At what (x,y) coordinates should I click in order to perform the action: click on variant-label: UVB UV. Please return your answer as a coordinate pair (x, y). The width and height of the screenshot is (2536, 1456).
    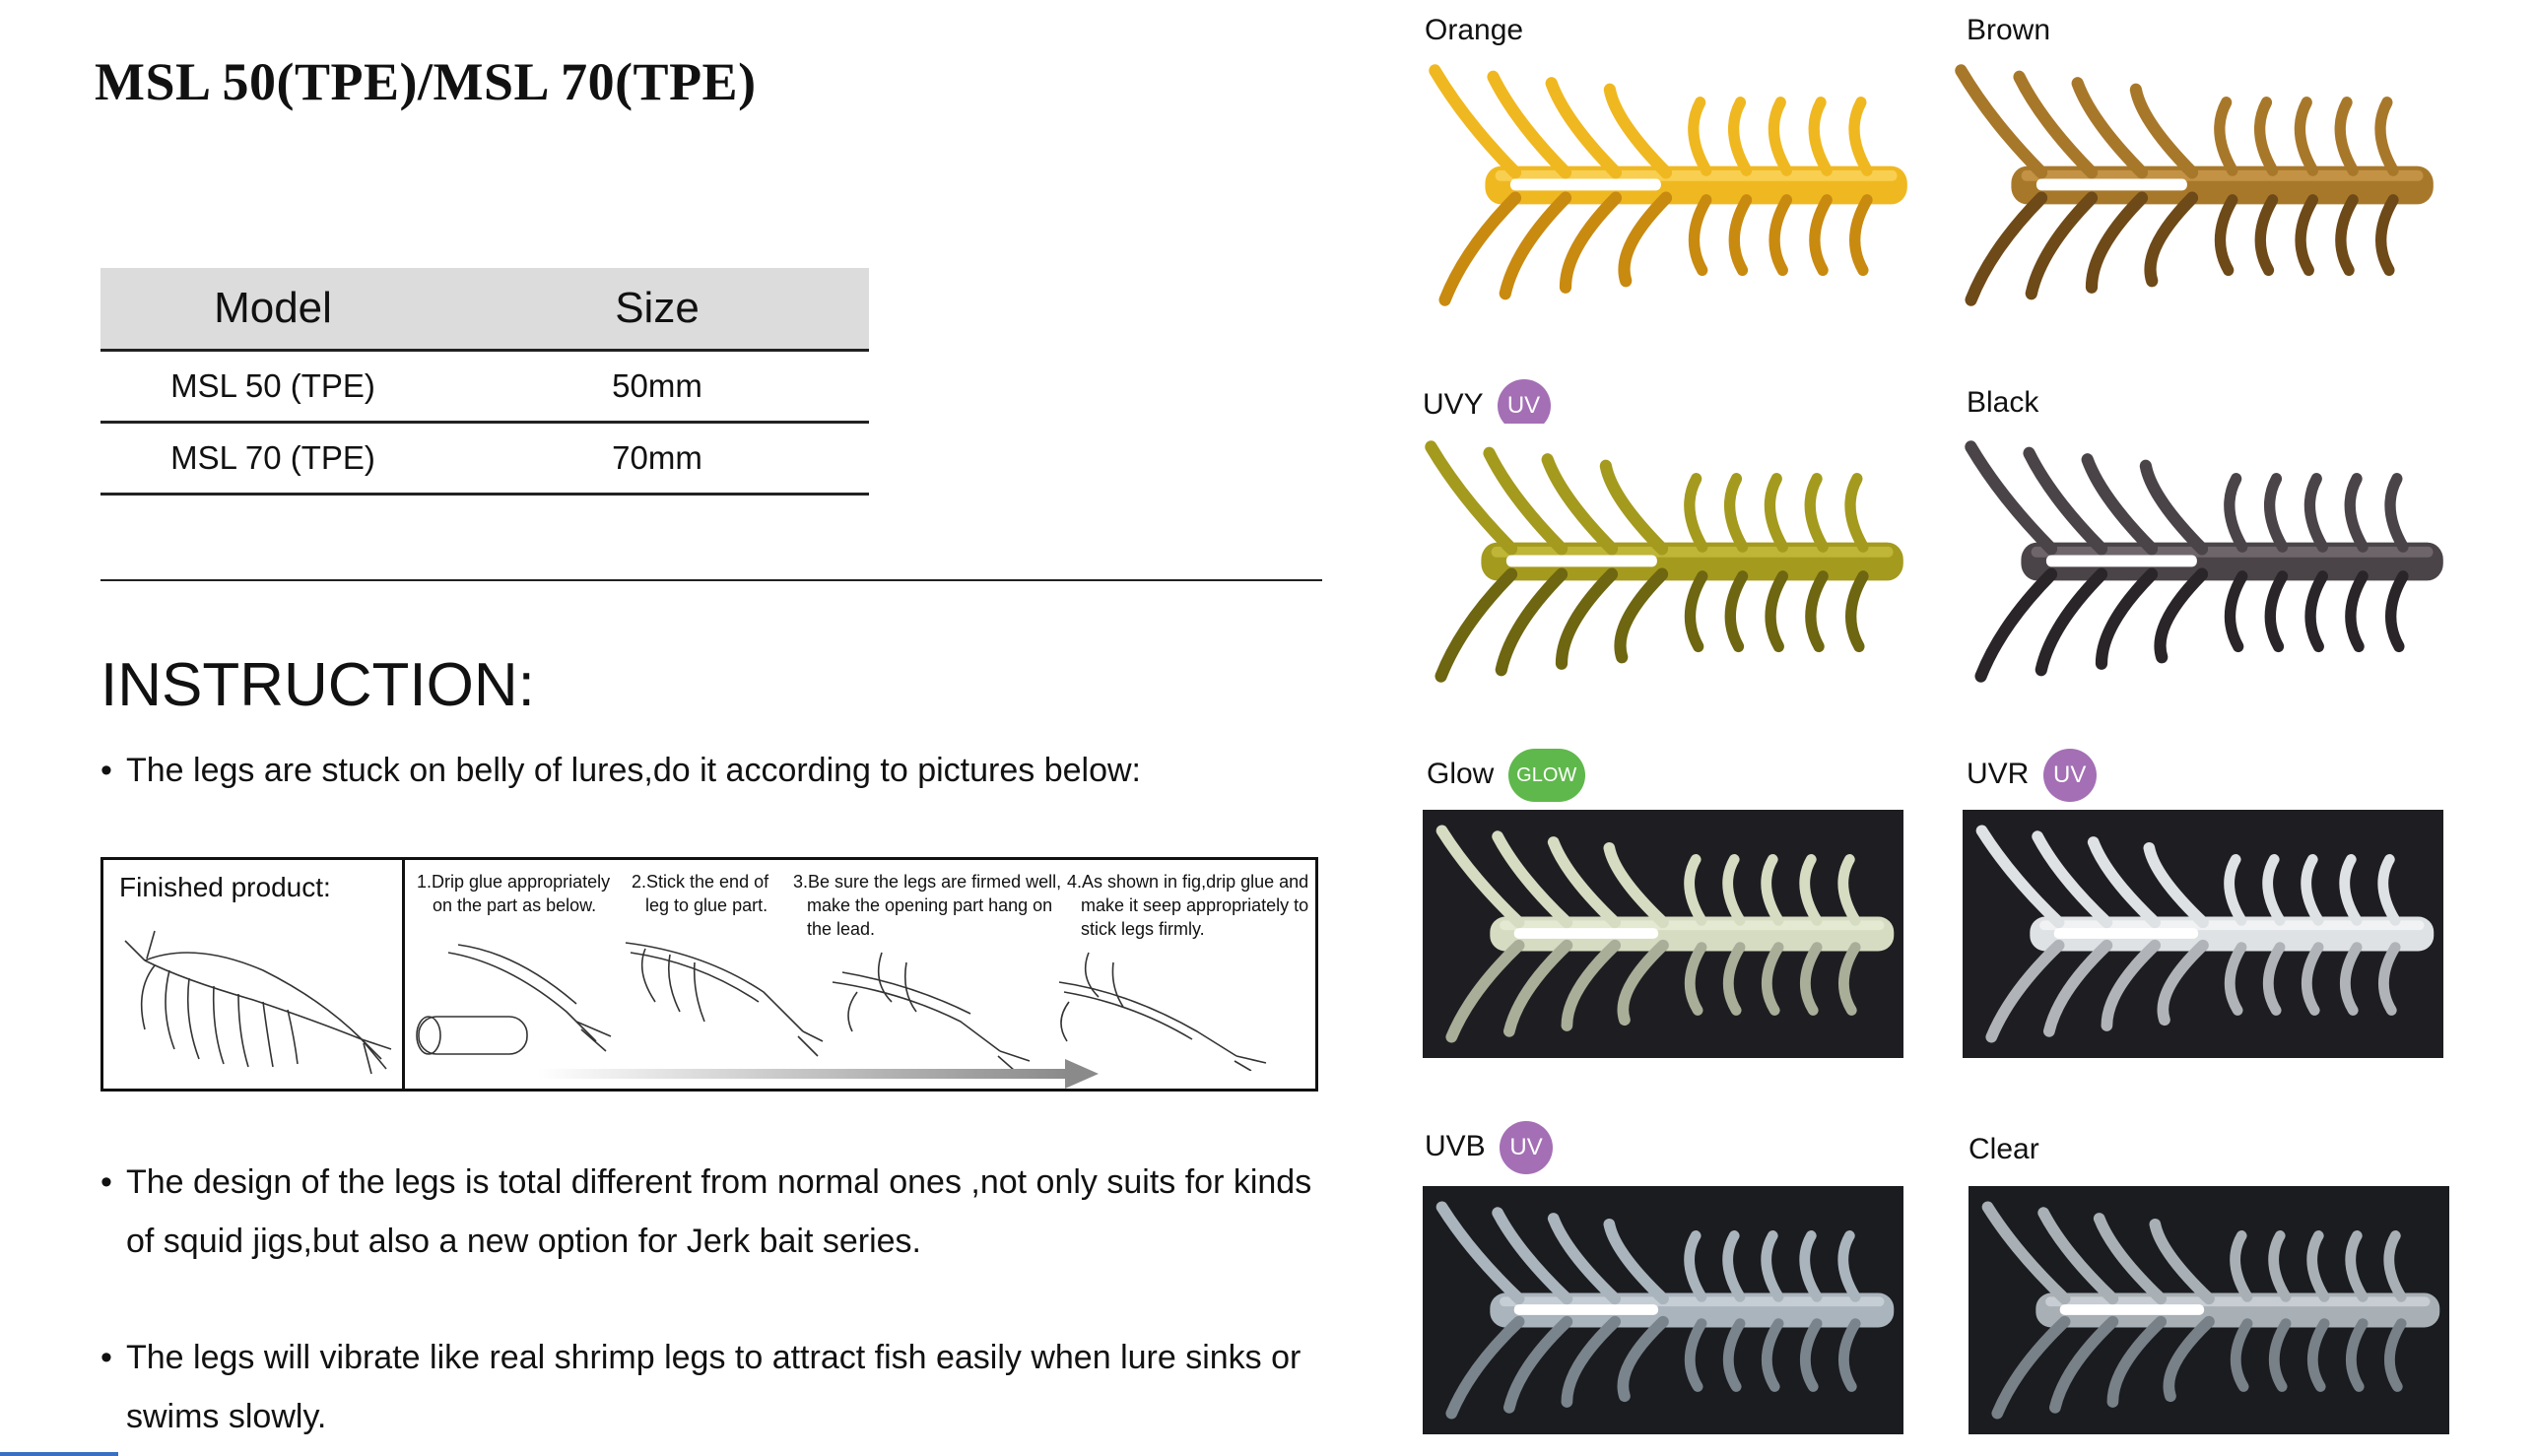
    Looking at the image, I should click on (1489, 1147).